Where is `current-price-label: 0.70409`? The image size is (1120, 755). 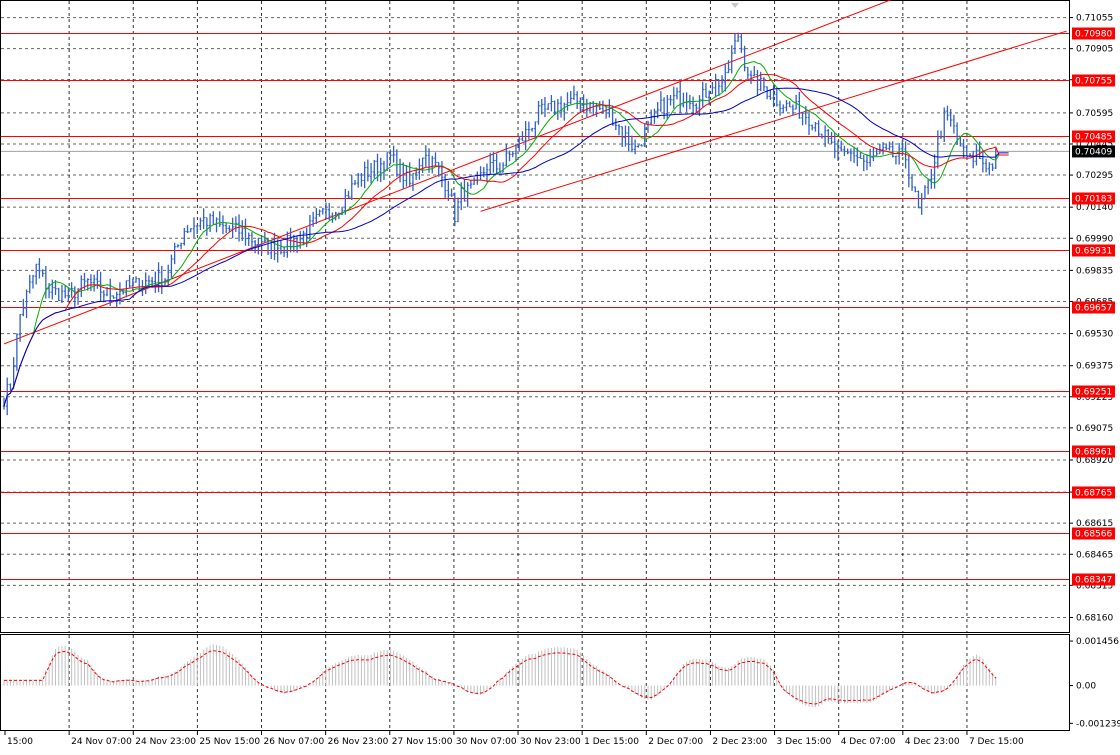 current-price-label: 0.70409 is located at coordinates (1093, 152).